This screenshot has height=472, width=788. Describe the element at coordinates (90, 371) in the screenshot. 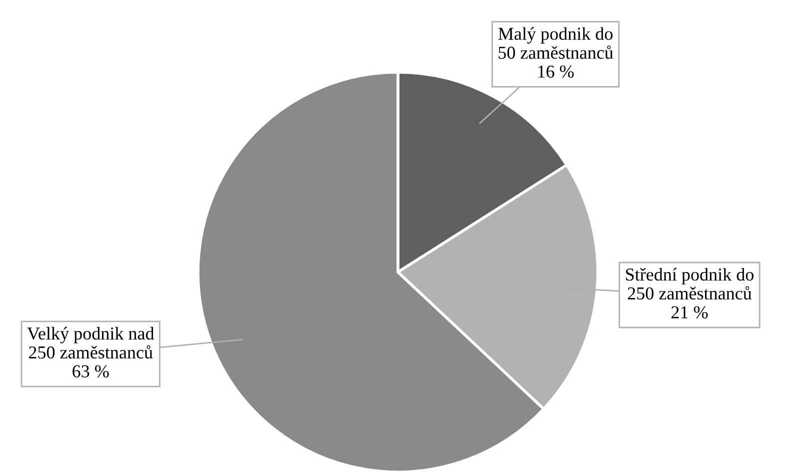

I see `data-label: 63 %` at that location.